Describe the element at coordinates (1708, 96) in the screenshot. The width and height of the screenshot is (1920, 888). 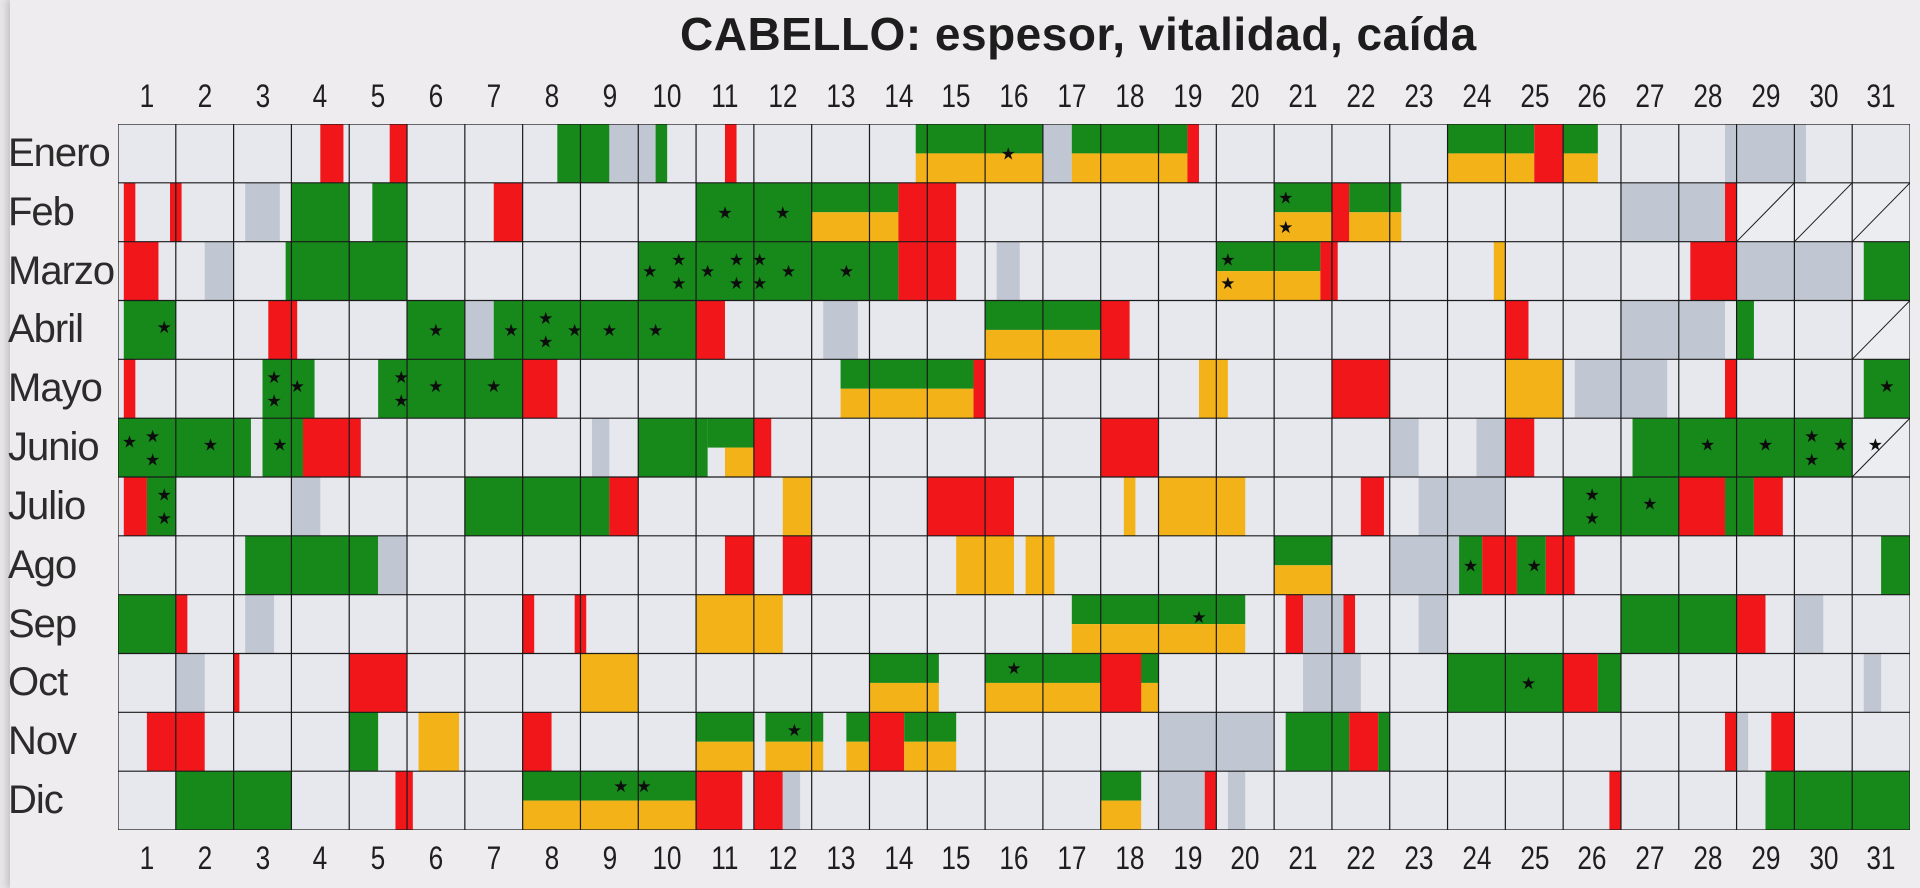
I see `header-day-28: 28` at that location.